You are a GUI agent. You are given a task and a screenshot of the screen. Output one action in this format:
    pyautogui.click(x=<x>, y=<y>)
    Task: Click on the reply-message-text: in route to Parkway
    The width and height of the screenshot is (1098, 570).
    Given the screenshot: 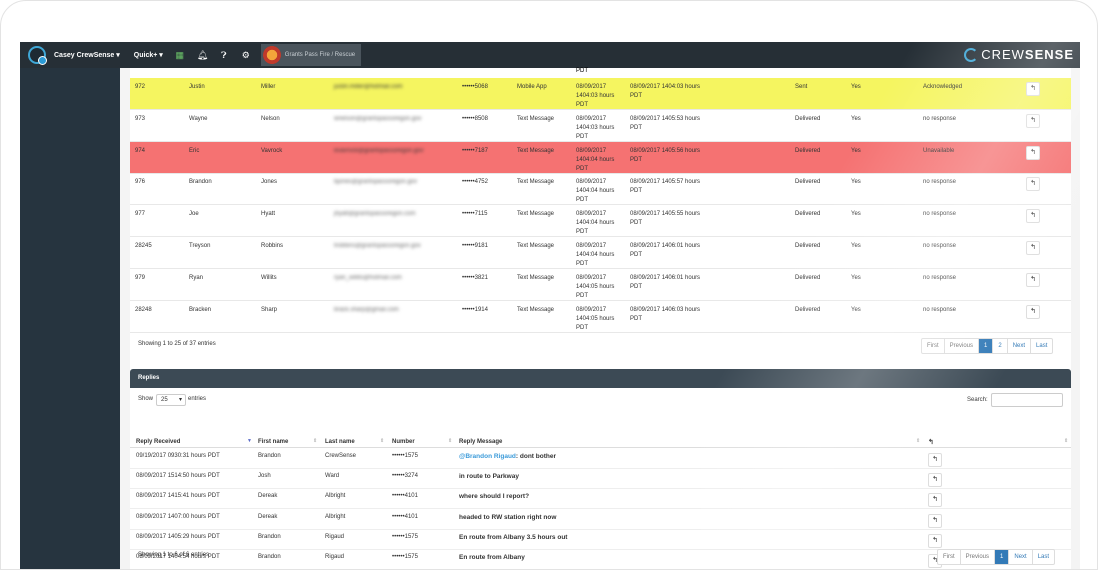 What is the action you would take?
    pyautogui.click(x=489, y=477)
    